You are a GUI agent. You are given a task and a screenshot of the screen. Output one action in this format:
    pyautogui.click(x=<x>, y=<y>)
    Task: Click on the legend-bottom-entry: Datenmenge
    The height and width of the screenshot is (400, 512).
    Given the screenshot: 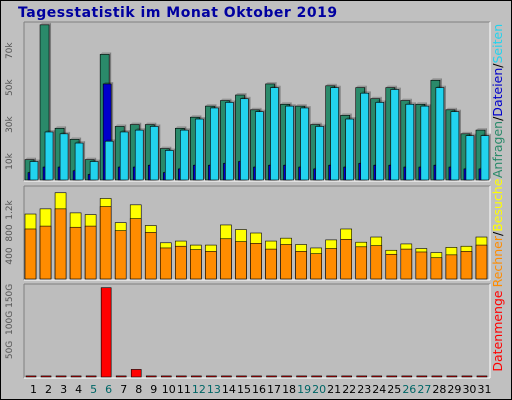 What is the action you would take?
    pyautogui.click(x=497, y=331)
    